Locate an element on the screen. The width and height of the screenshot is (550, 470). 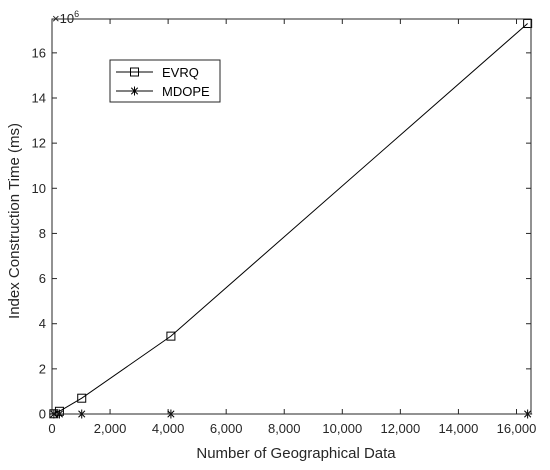
x-tick-label: 0 is located at coordinates (51, 428).